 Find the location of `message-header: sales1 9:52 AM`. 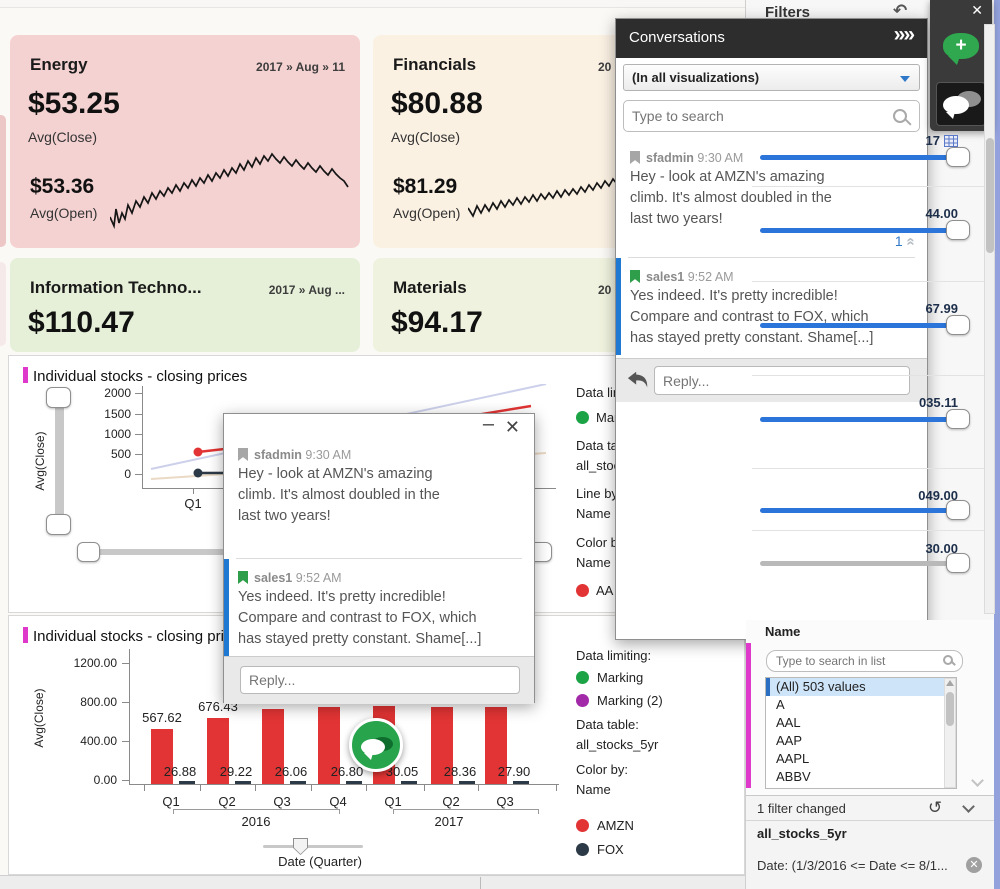

message-header: sales1 9:52 AM is located at coordinates (772, 277).